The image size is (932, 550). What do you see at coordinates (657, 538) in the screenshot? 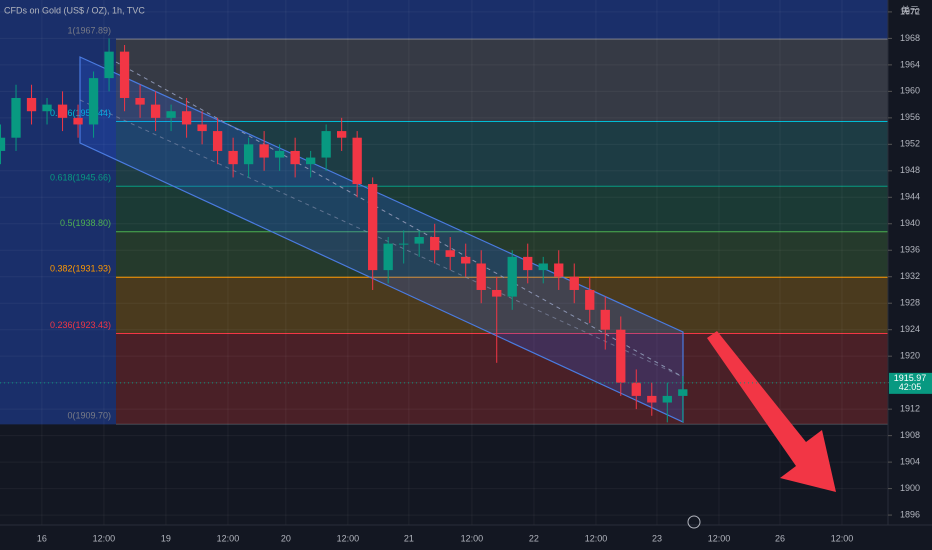
I see `x-tick-label: 23` at bounding box center [657, 538].